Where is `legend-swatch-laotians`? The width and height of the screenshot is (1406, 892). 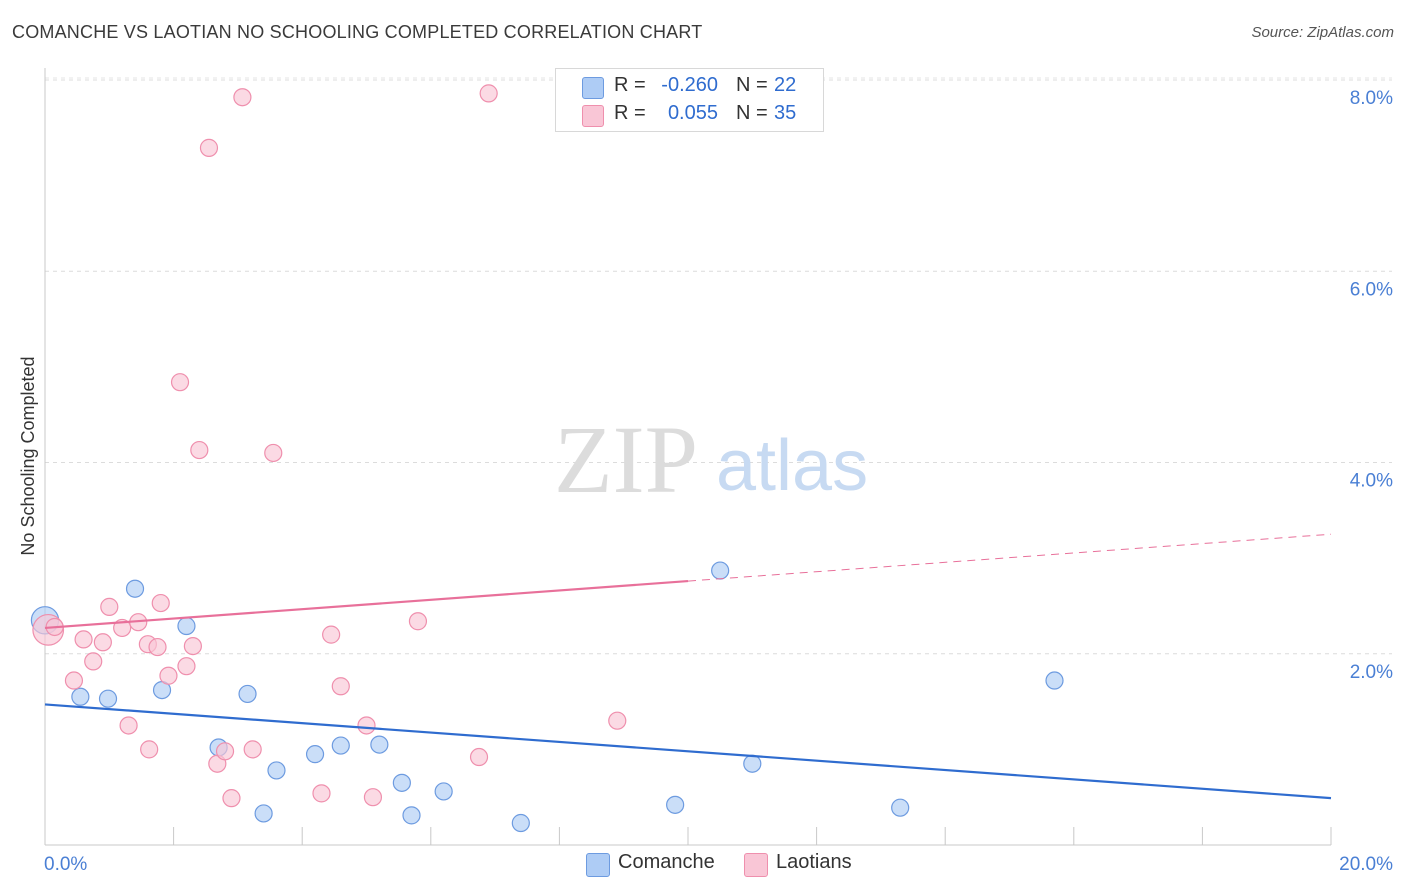
legend-swatch-laotians is located at coordinates (593, 116).